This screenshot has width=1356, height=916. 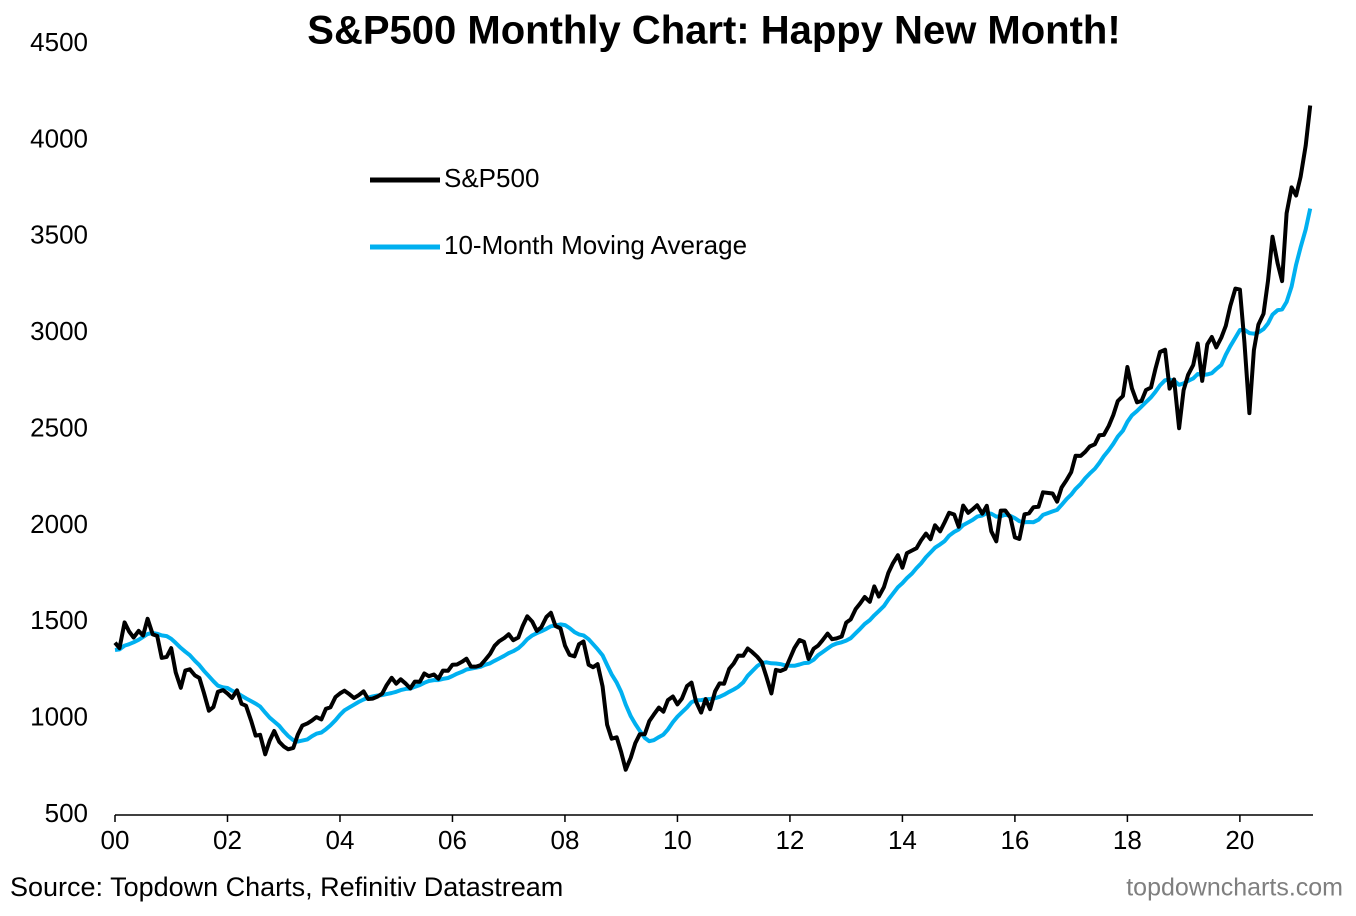 I want to click on legend-label: S&P500, so click(x=491, y=178).